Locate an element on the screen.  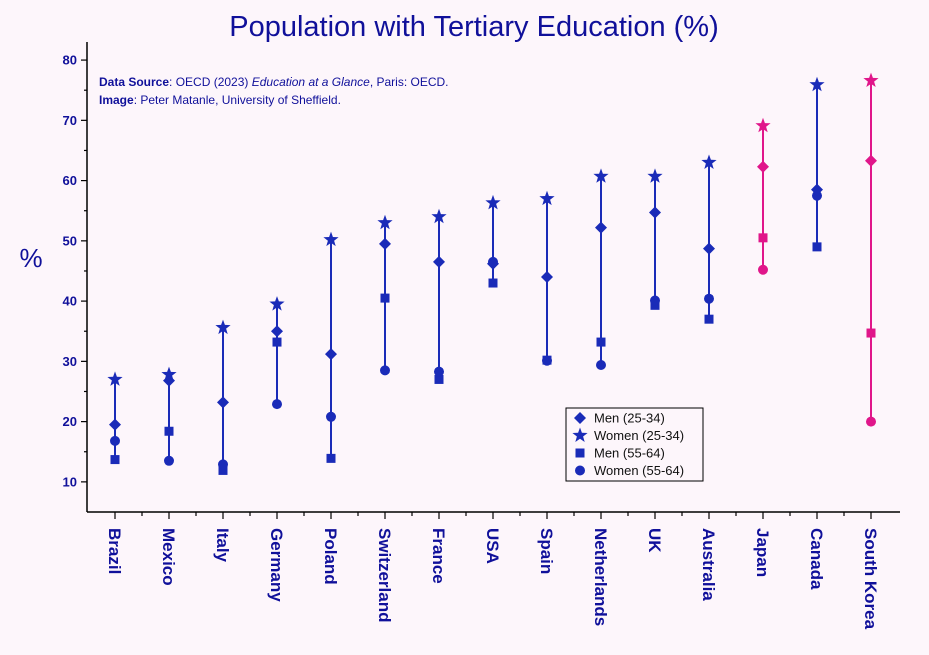
legend-box is located at coordinates (634, 444).